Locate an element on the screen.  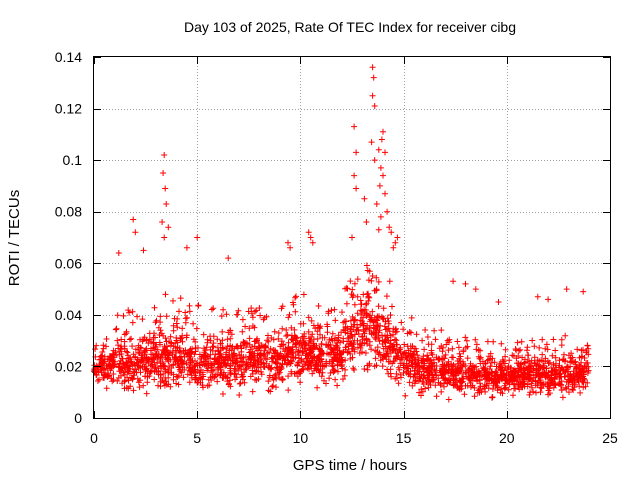
x-tick-labels: 0 5 10 15 20 25 is located at coordinates (354, 438).